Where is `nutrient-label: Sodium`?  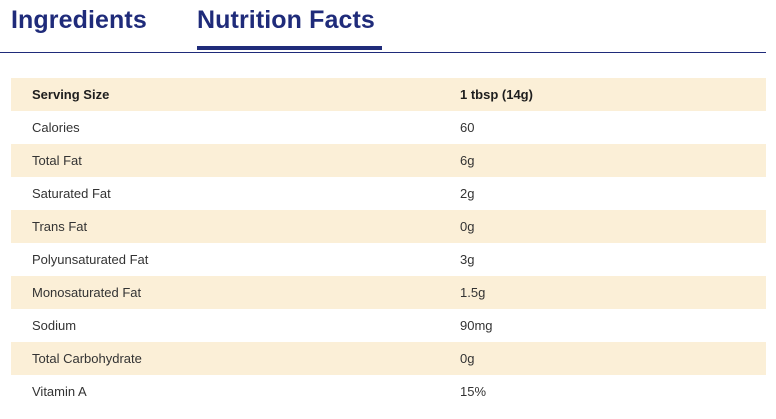
nutrient-label: Sodium is located at coordinates (54, 325).